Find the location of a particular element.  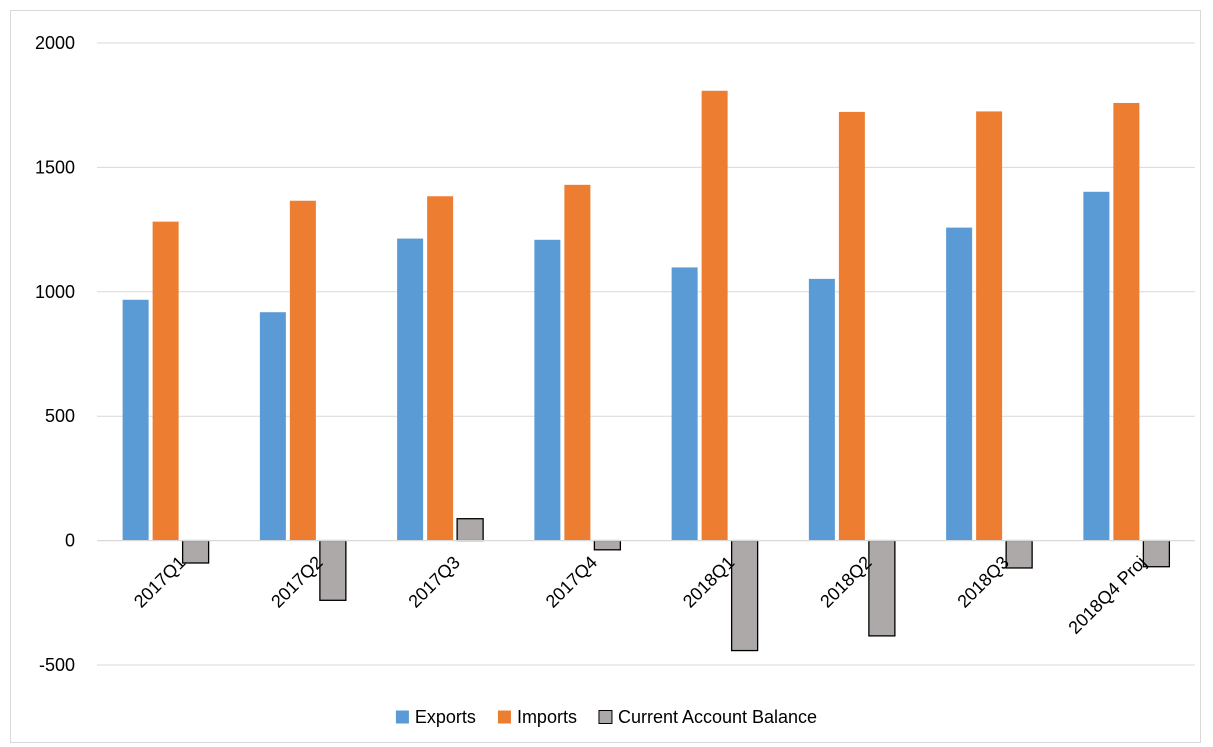

x-tick-label: 2017Q4 is located at coordinates (571, 581).